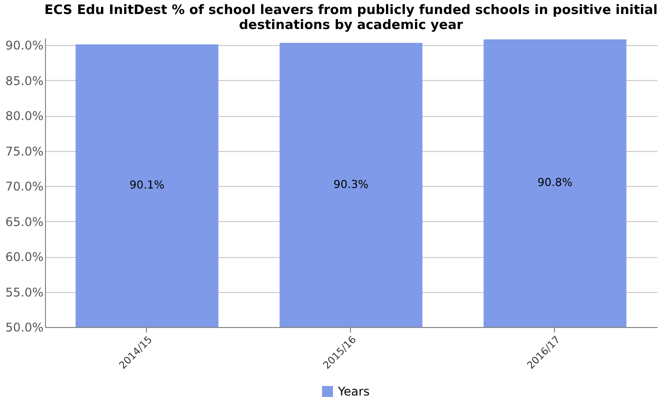  What do you see at coordinates (147, 185) in the screenshot?
I see `data-label: 90.1%` at bounding box center [147, 185].